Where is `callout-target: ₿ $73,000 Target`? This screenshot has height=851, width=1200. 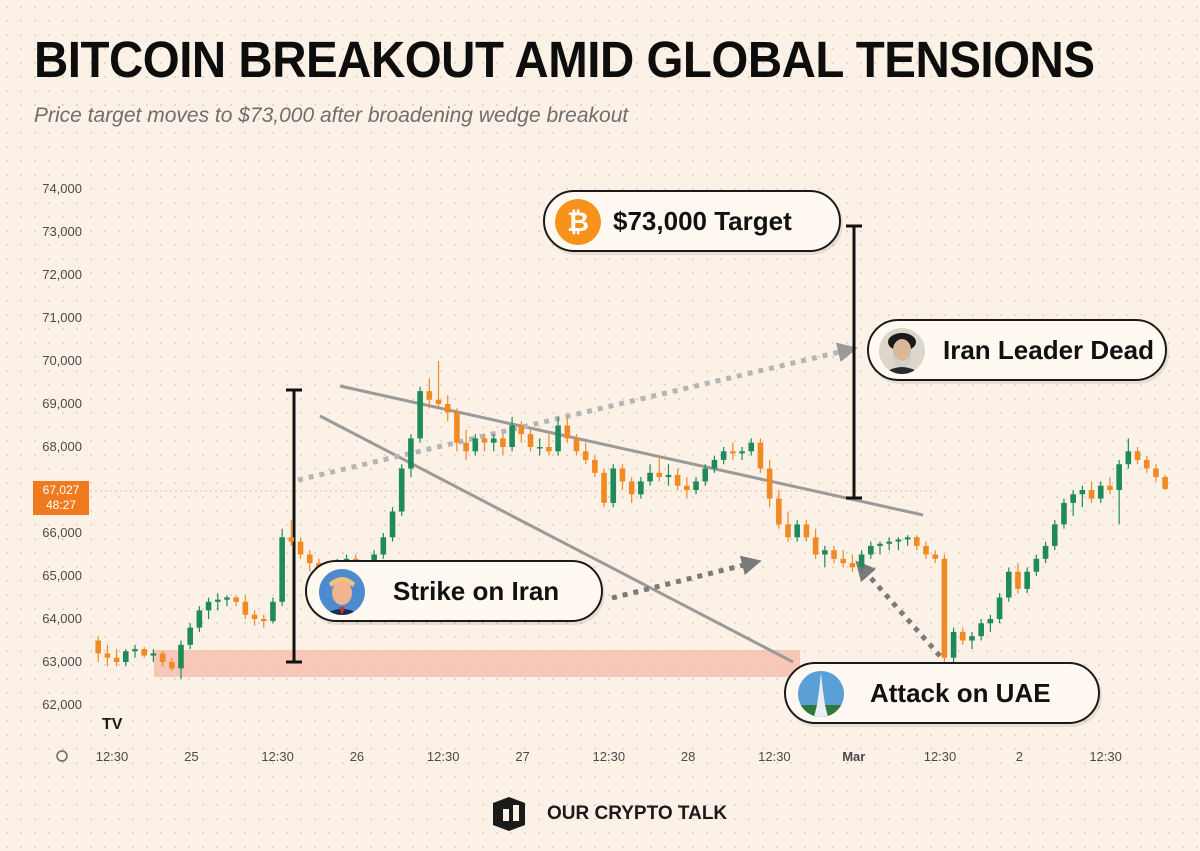 callout-target: ₿ $73,000 Target is located at coordinates (692, 221).